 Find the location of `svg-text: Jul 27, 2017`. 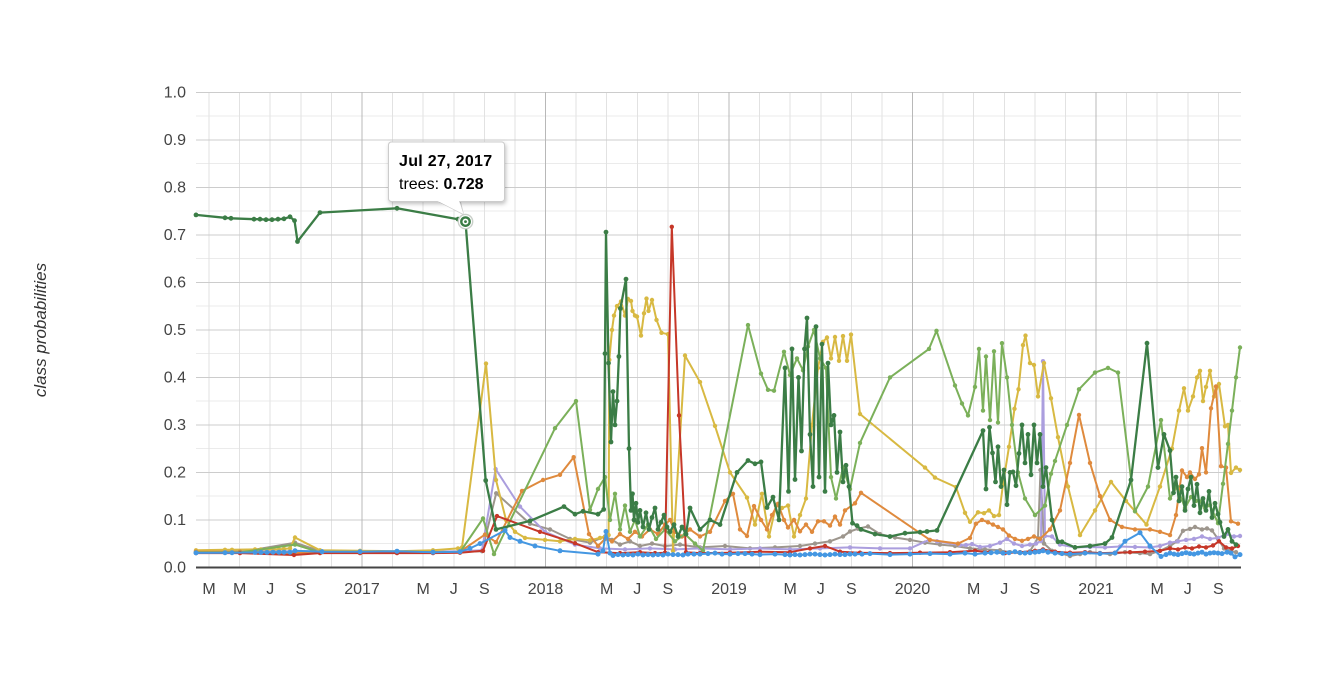

svg-text: Jul 27, 2017 is located at coordinates (445, 161).